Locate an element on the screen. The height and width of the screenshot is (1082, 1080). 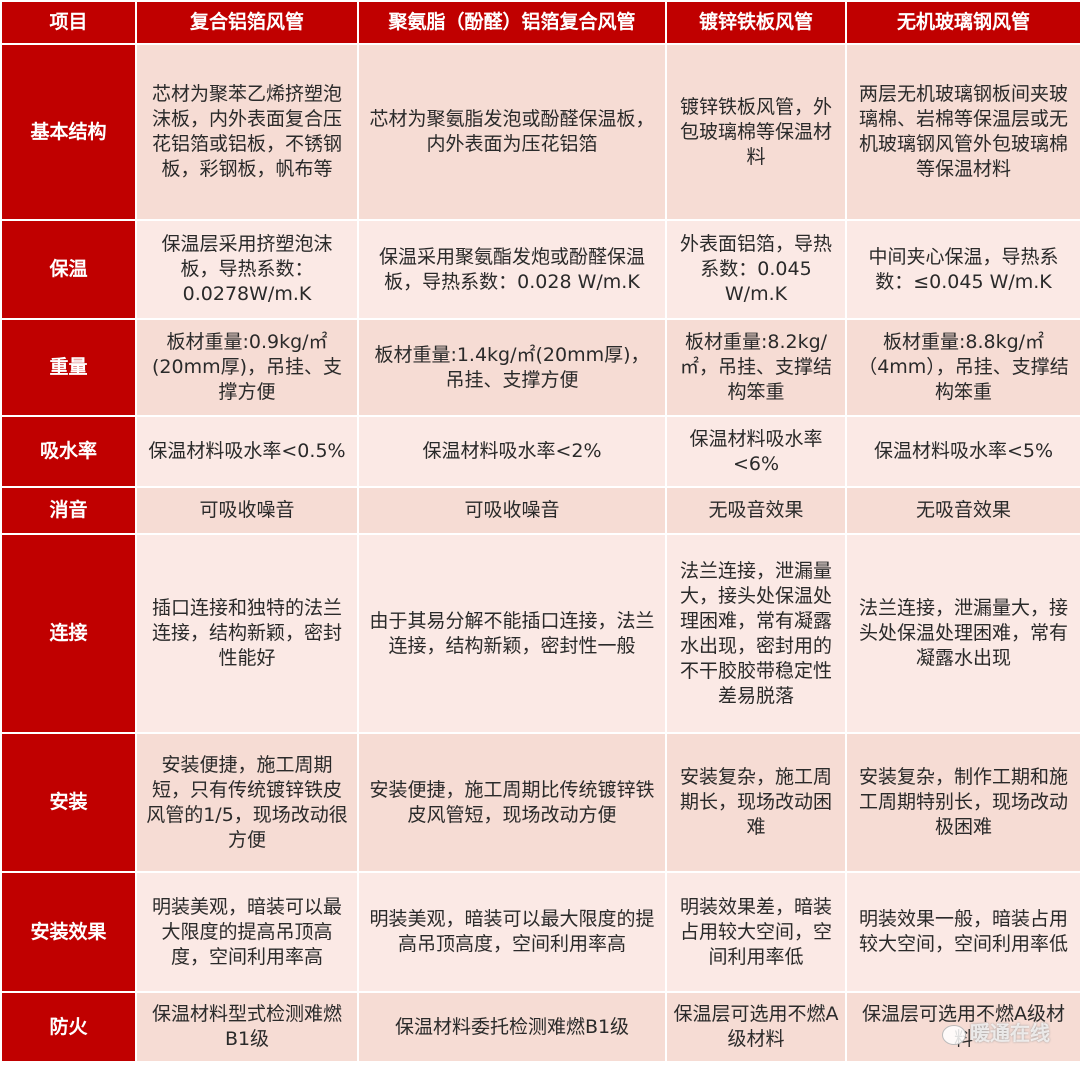
table-cell: 外表面铝箔，导热系数：0.045 W/m.K is located at coordinates (756, 269).